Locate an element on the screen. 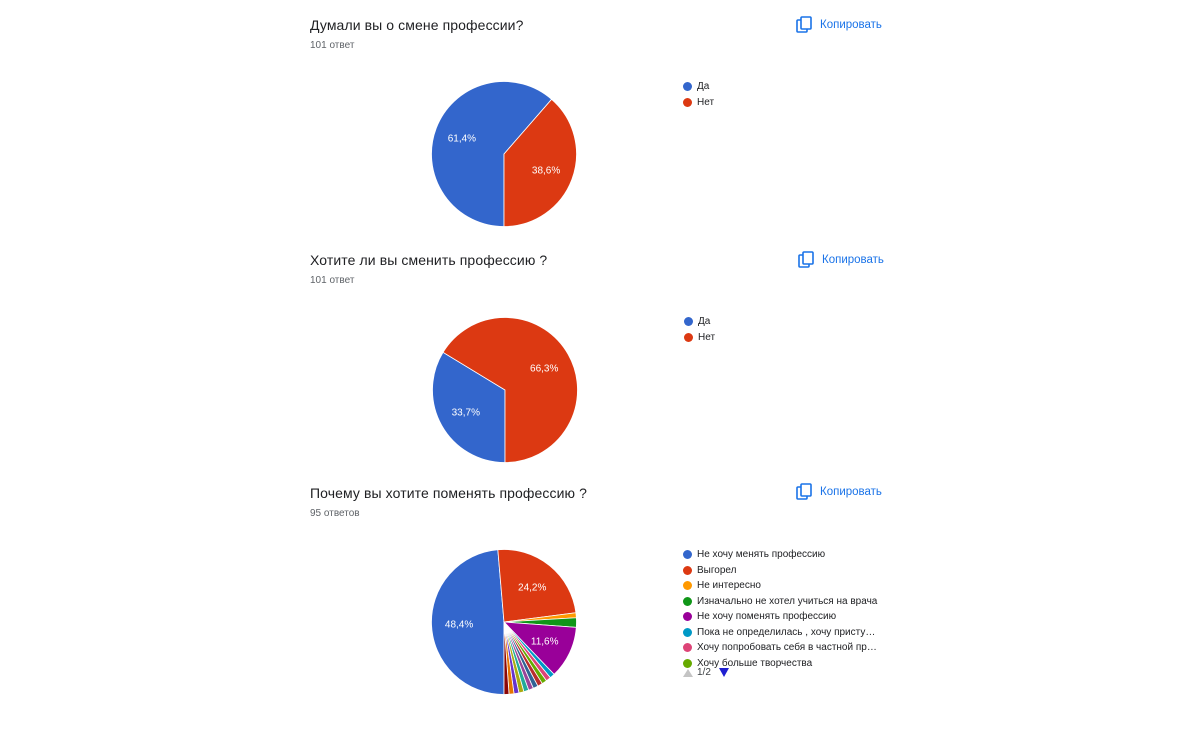 The image size is (1200, 739). next-page-icon is located at coordinates (723, 672).